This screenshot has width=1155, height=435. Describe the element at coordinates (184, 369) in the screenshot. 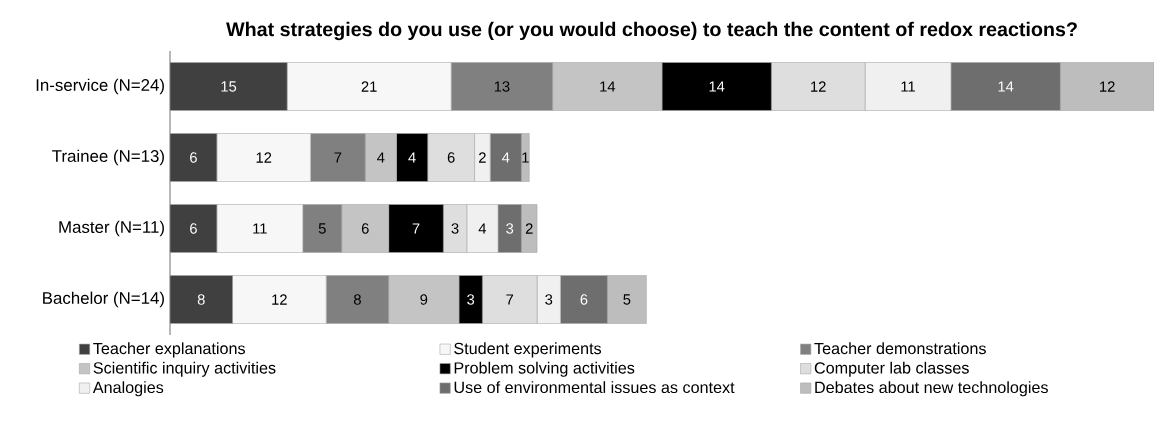

I see `legend-label: Scientific inquiry activities` at that location.